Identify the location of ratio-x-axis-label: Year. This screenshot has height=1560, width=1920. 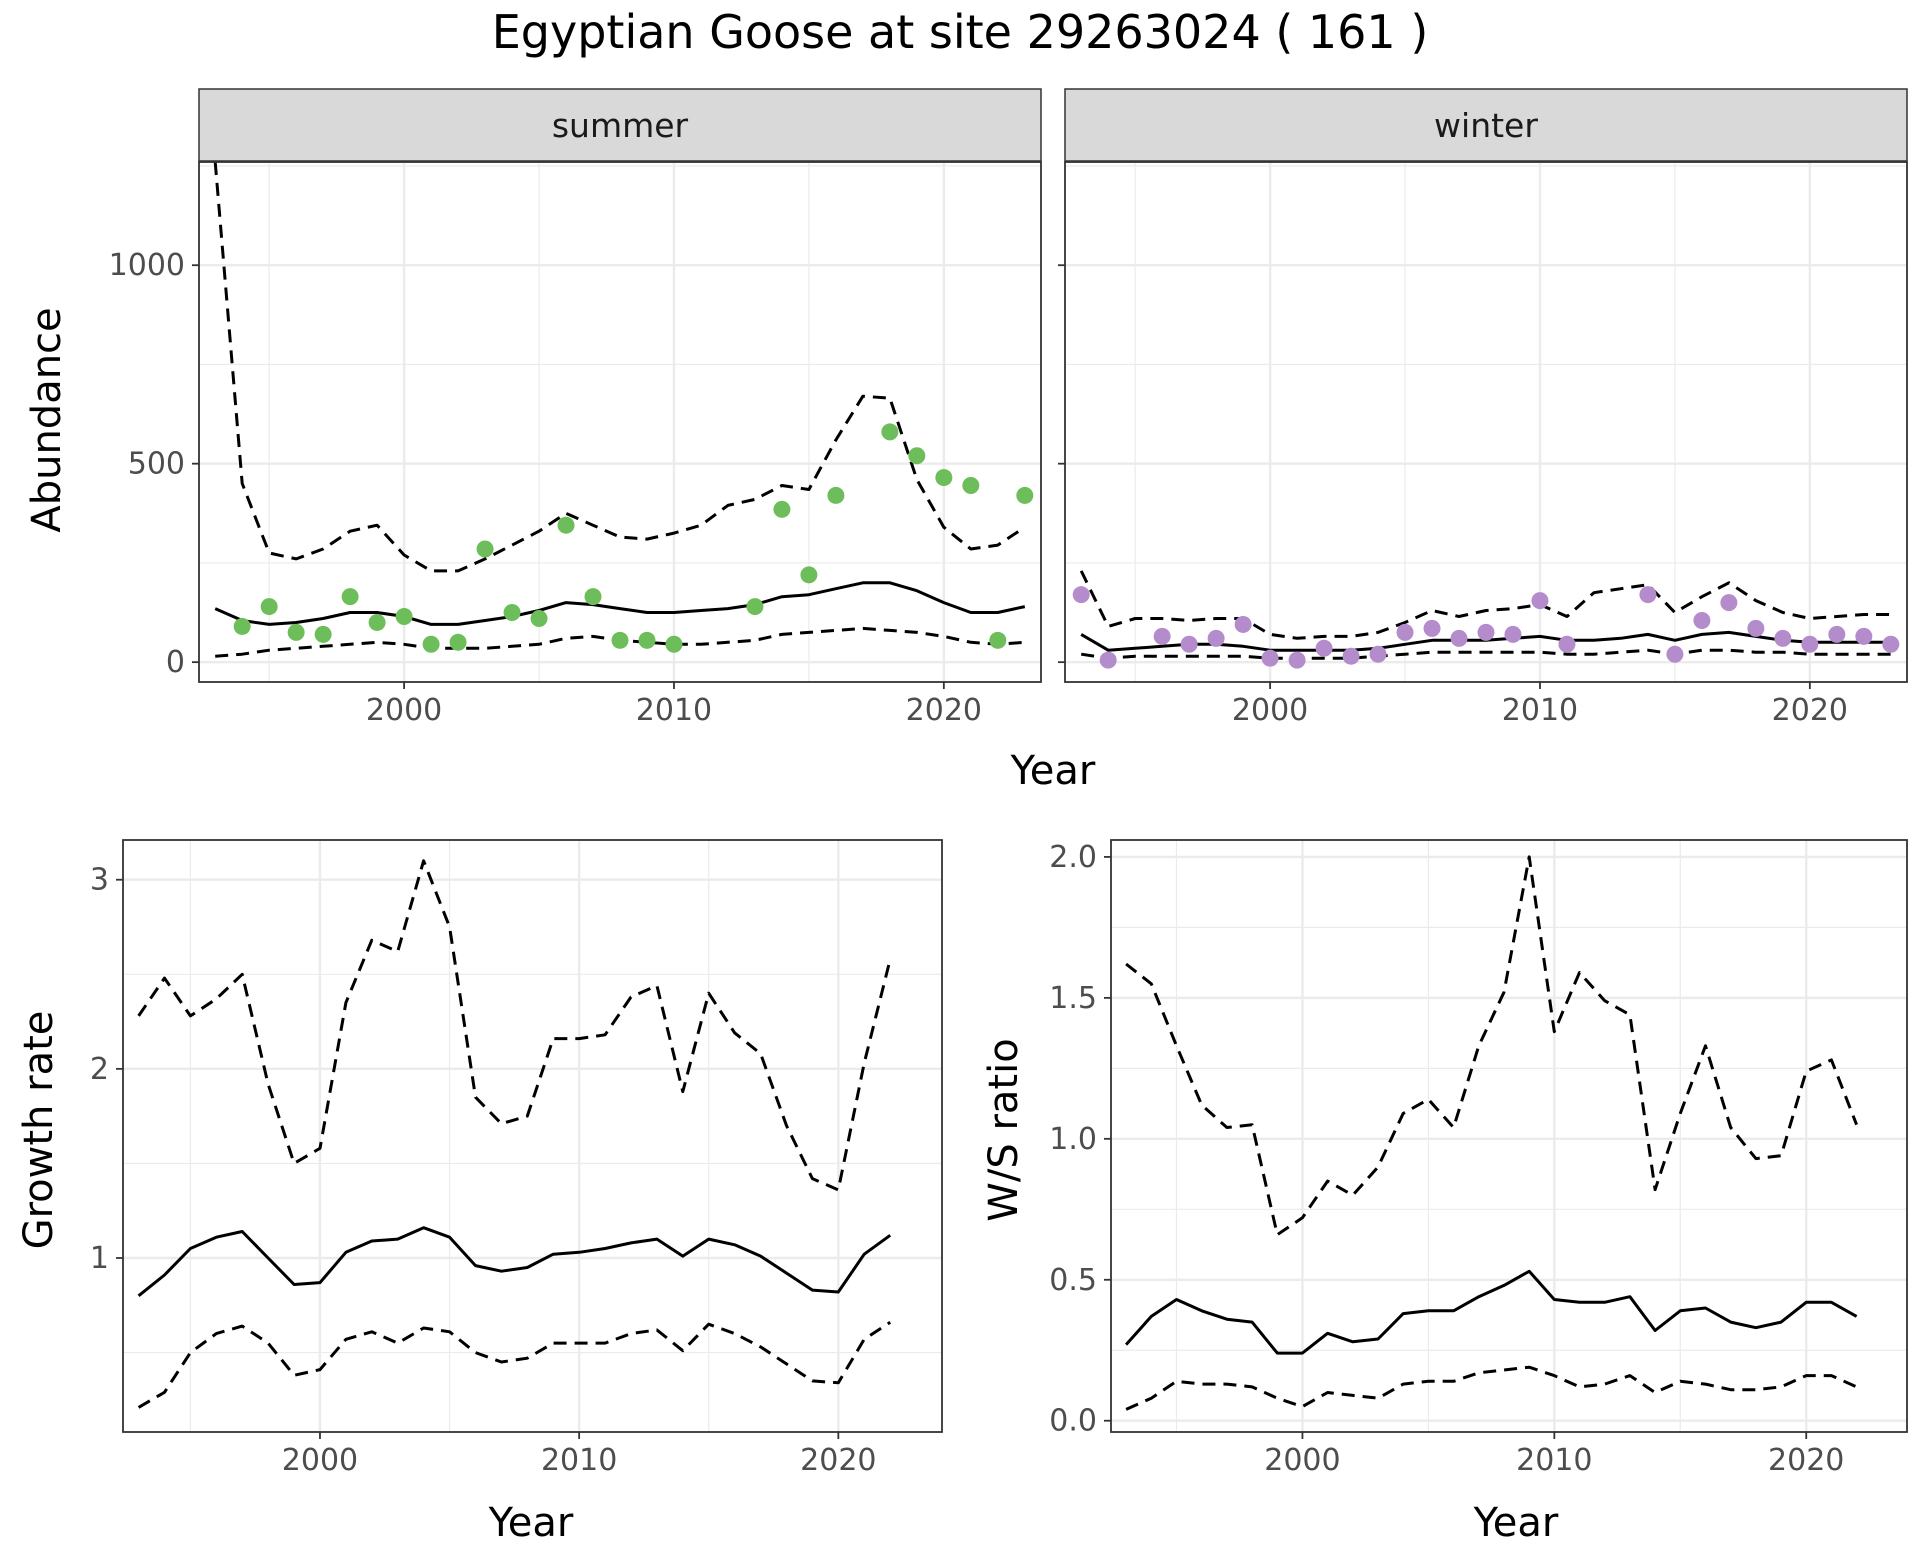
(1516, 1523).